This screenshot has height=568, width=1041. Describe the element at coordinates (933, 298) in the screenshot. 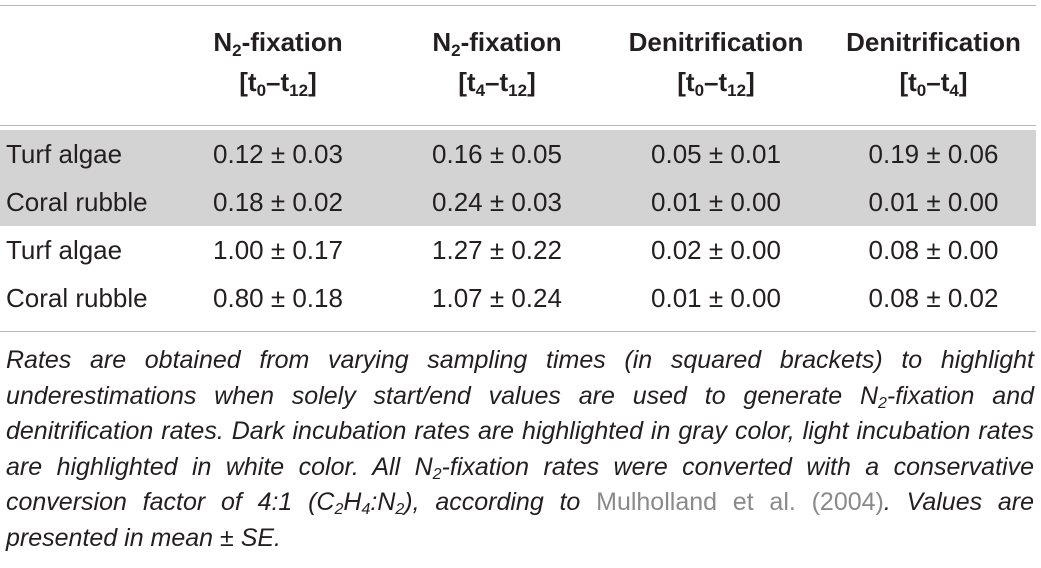

I see `table-cell: 0.08 ± 0.02` at that location.